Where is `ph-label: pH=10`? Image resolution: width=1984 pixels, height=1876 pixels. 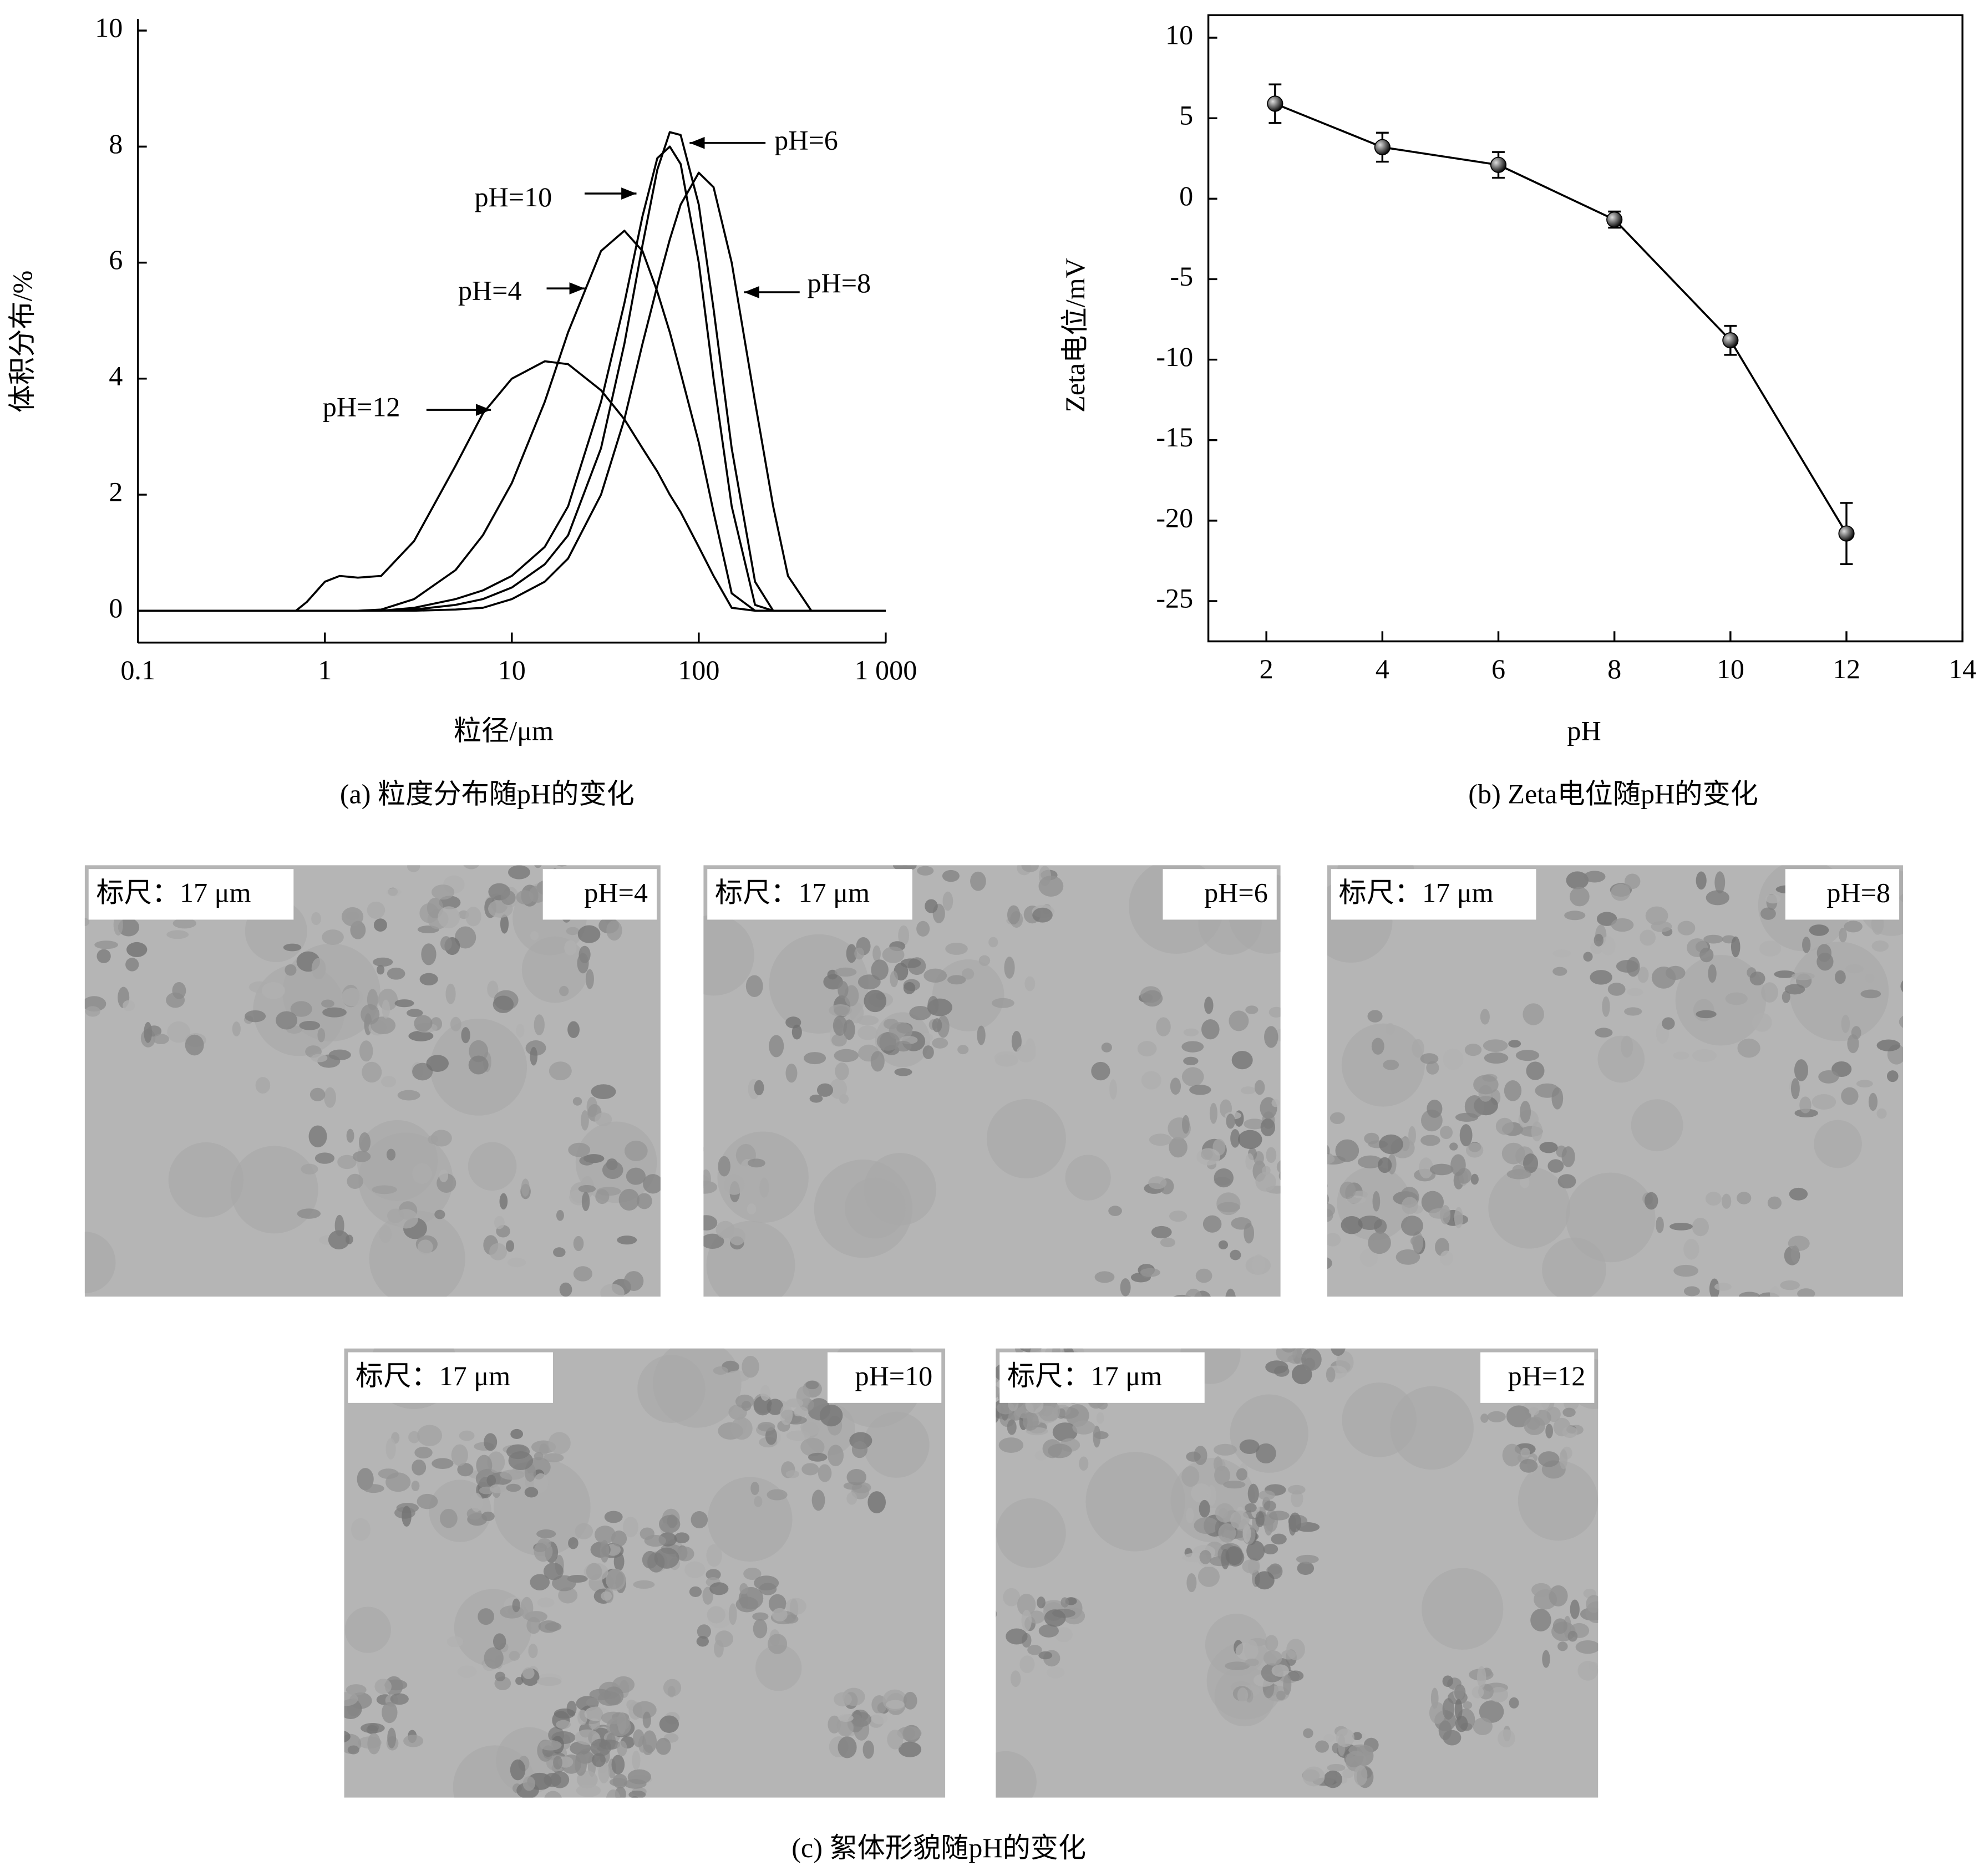 ph-label: pH=10 is located at coordinates (894, 1375).